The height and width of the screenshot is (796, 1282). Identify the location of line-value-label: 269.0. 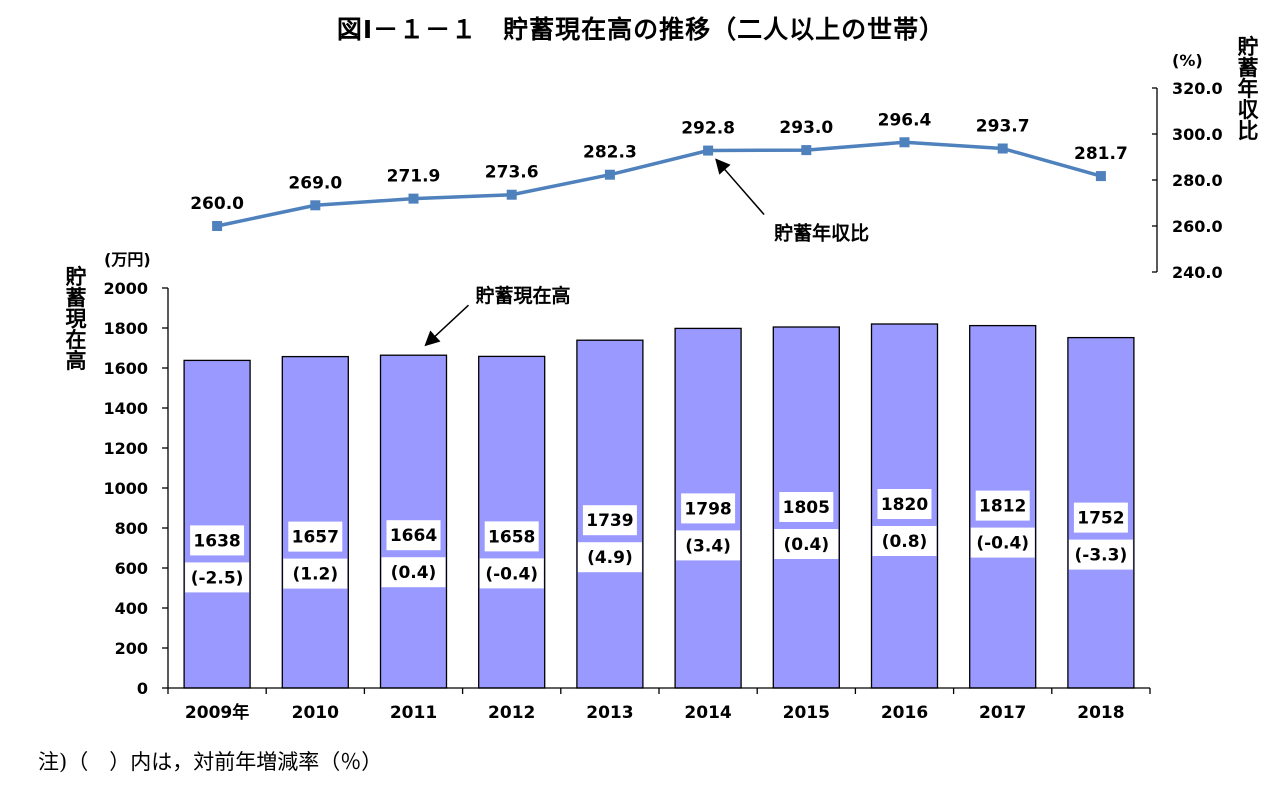
(315, 183).